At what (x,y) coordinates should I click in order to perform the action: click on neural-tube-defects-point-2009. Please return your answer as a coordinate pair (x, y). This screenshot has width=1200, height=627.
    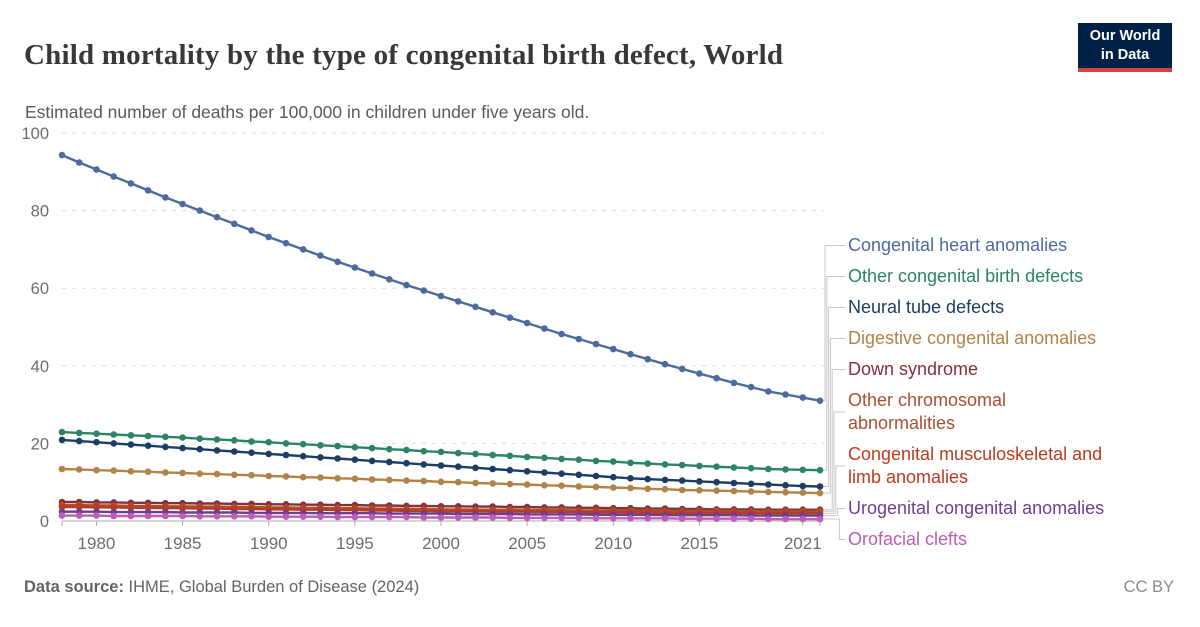
    Looking at the image, I should click on (596, 476).